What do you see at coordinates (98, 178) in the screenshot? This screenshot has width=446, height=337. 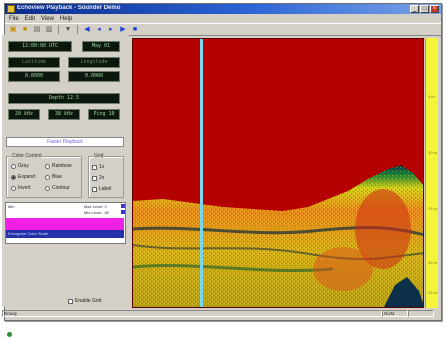 I see `grid-option-2: 2x` at bounding box center [98, 178].